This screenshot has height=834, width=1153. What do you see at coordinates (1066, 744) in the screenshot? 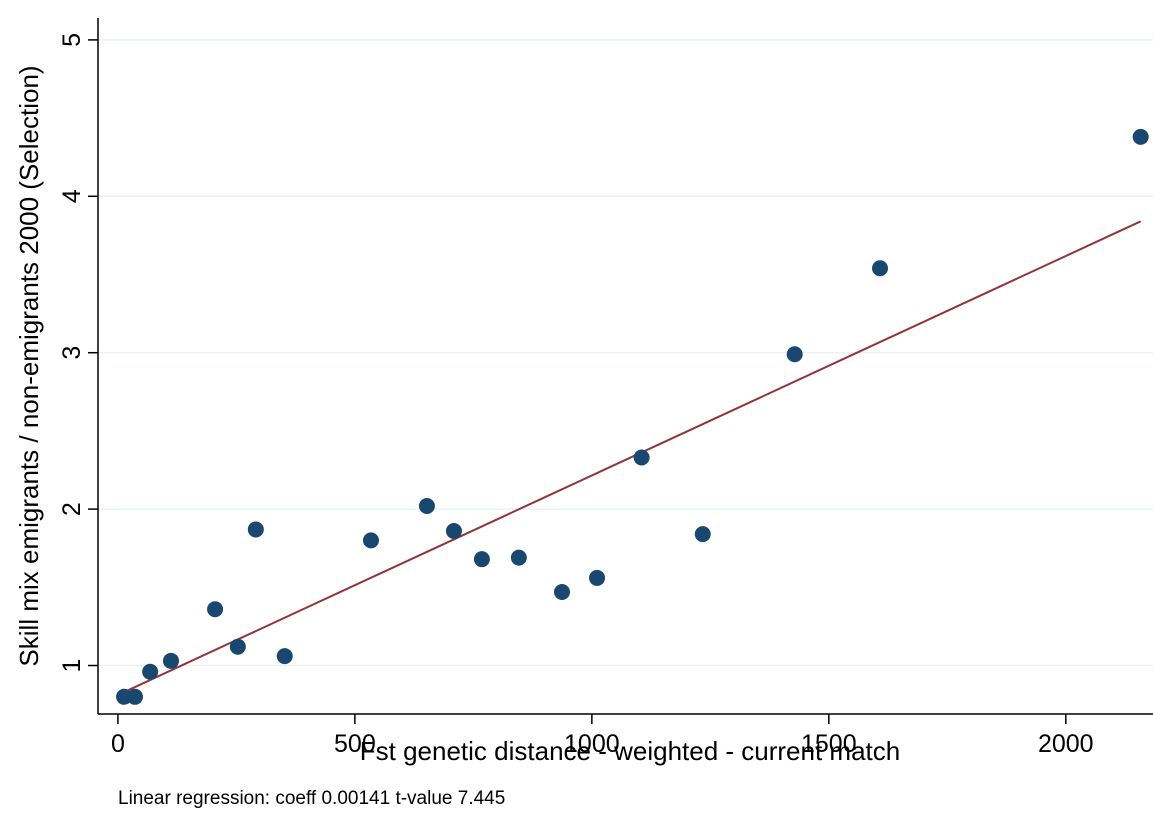
I see `x-tick-label: 2000` at bounding box center [1066, 744].